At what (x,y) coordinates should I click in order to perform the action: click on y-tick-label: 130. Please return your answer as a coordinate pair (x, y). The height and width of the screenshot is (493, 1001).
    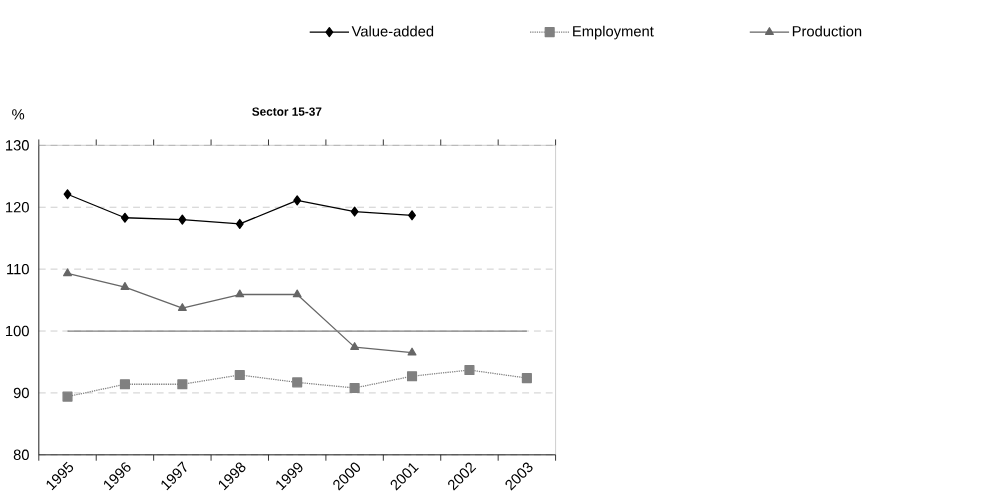
    Looking at the image, I should click on (17, 145).